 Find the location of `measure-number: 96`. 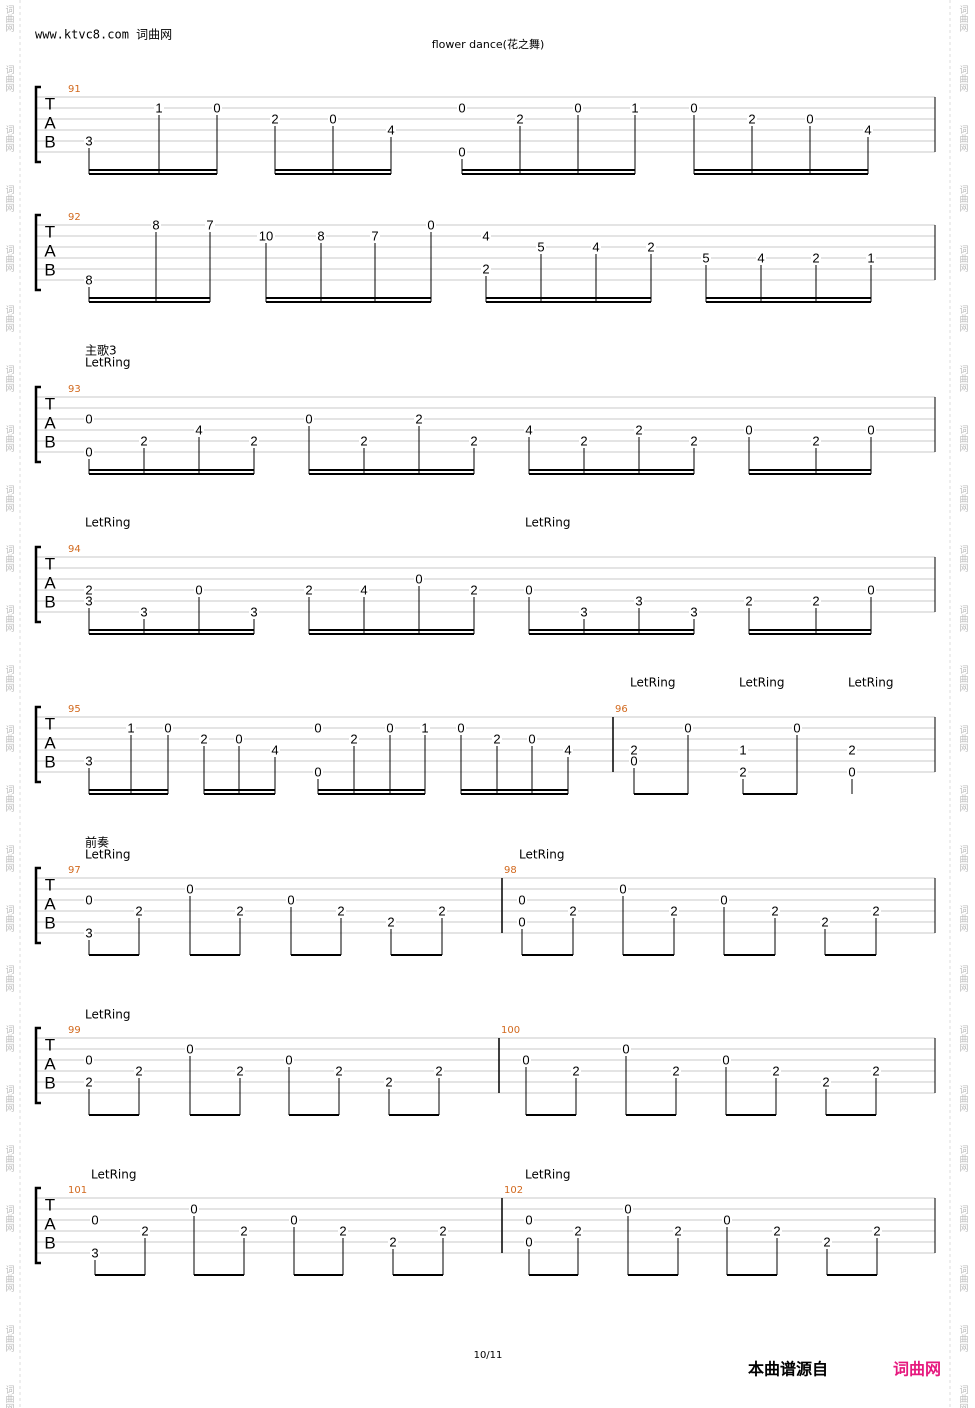

measure-number: 96 is located at coordinates (621, 709).